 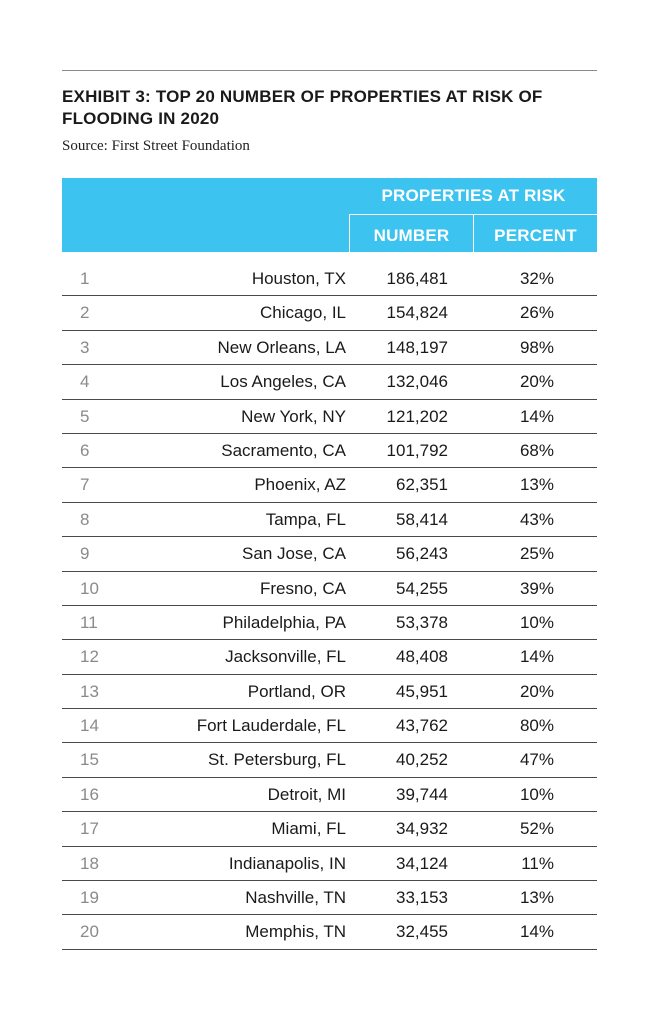 What do you see at coordinates (536, 622) in the screenshot?
I see `percent-cell: 10%` at bounding box center [536, 622].